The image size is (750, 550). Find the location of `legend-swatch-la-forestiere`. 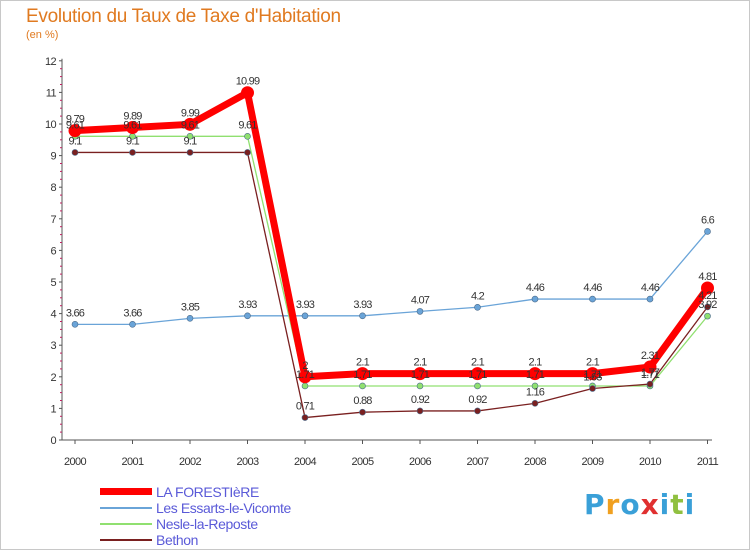

legend-swatch-la-forestiere is located at coordinates (126, 491).